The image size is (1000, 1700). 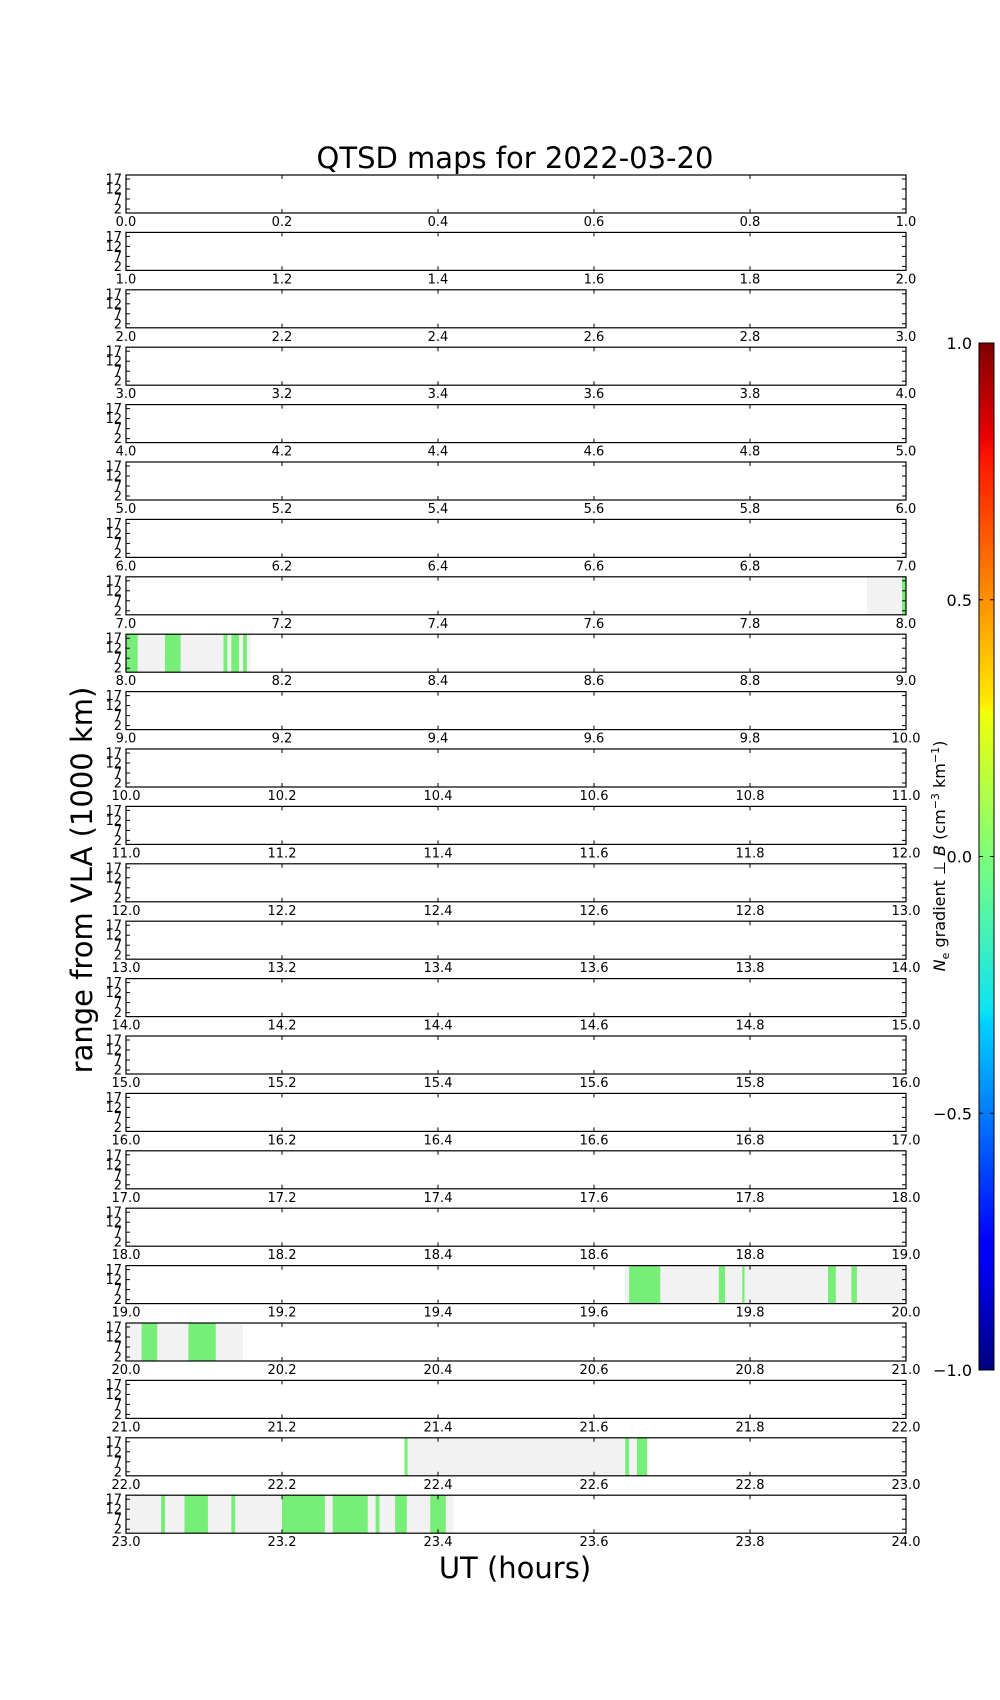 What do you see at coordinates (750, 509) in the screenshot?
I see `x-tick-label: 5.8` at bounding box center [750, 509].